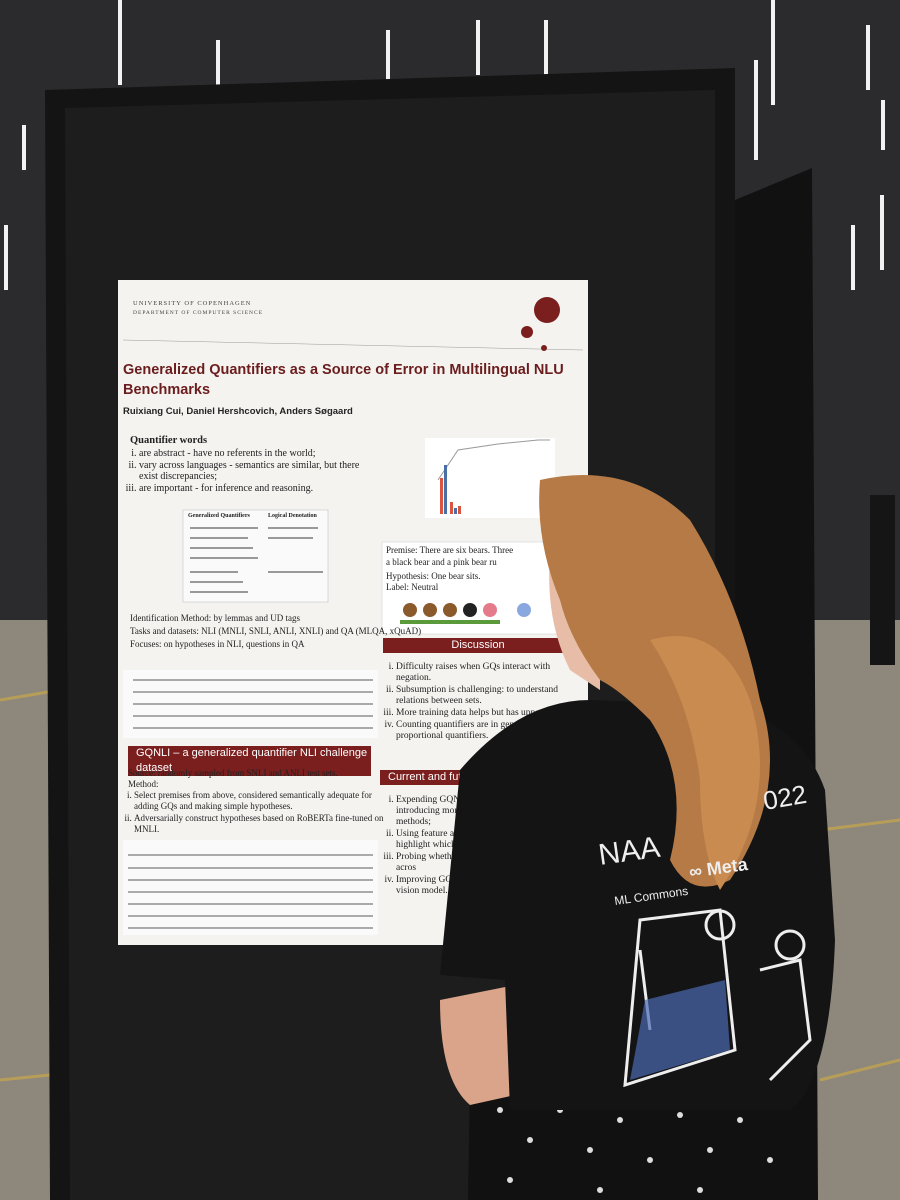 Image resolution: width=900 pixels, height=1200 pixels. I want to click on hypothesis: Hypothesis: One bear sits., so click(433, 576).